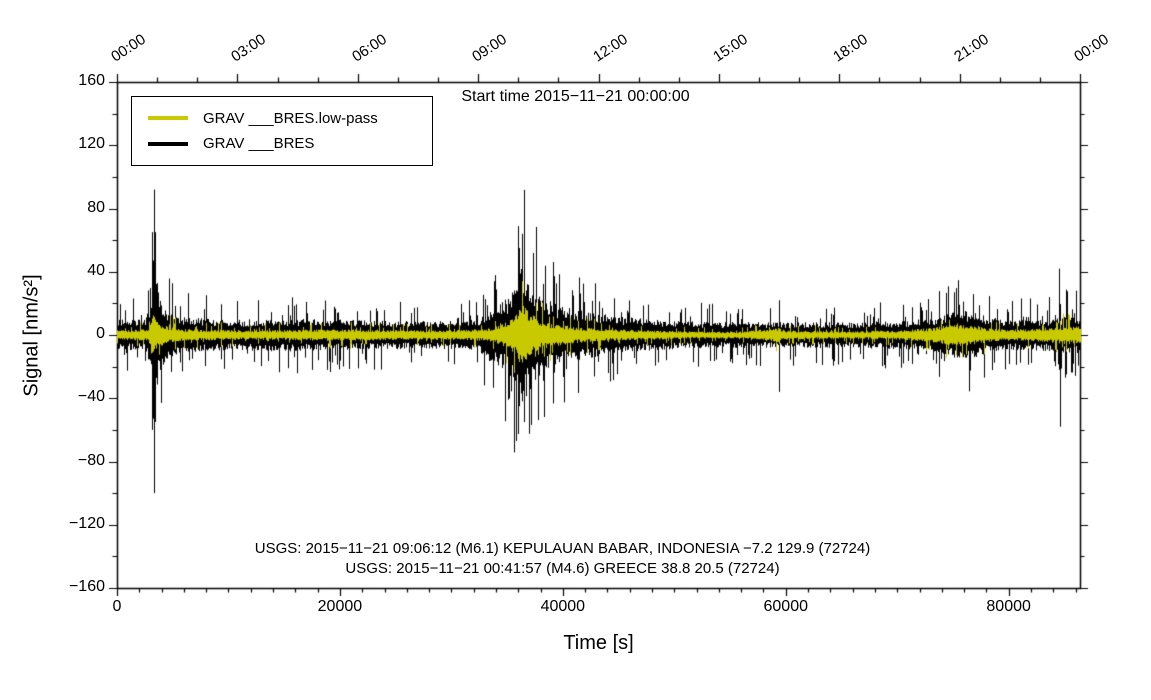 This screenshot has height=700, width=1151. I want to click on lowpass-line-swatch, so click(168, 118).